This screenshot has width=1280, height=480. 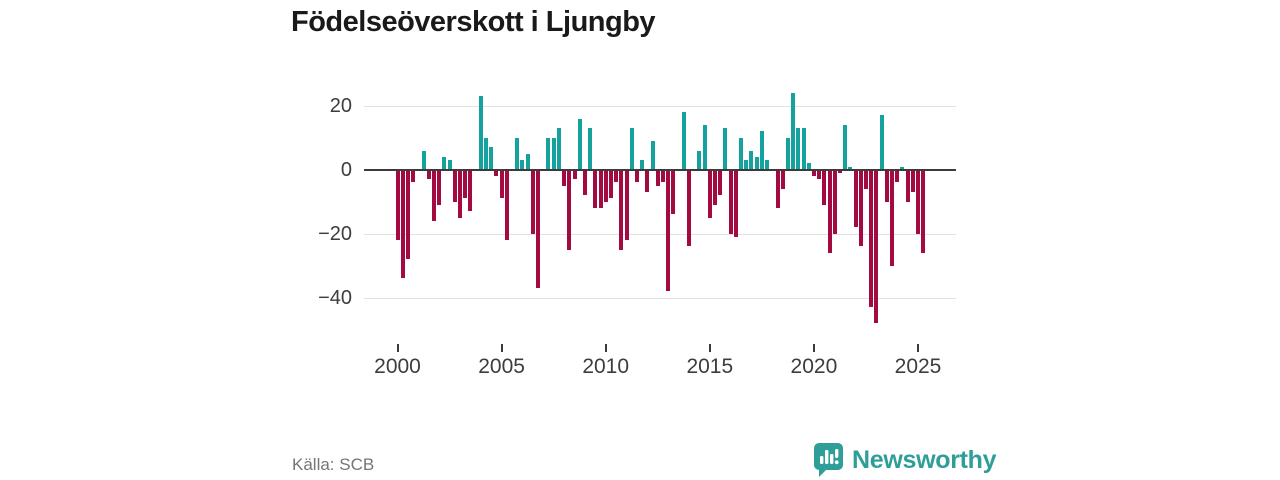 What do you see at coordinates (725, 149) in the screenshot?
I see `bar-2015Q4` at bounding box center [725, 149].